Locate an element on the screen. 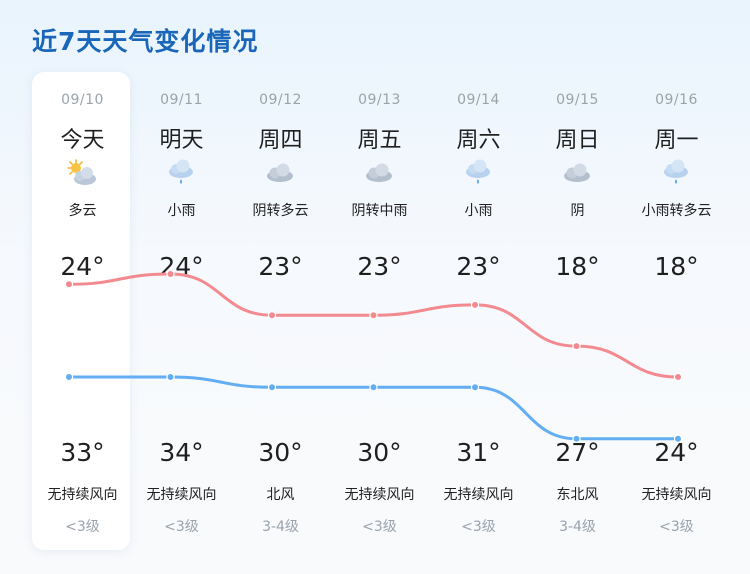  today-highlight-card is located at coordinates (81, 311).